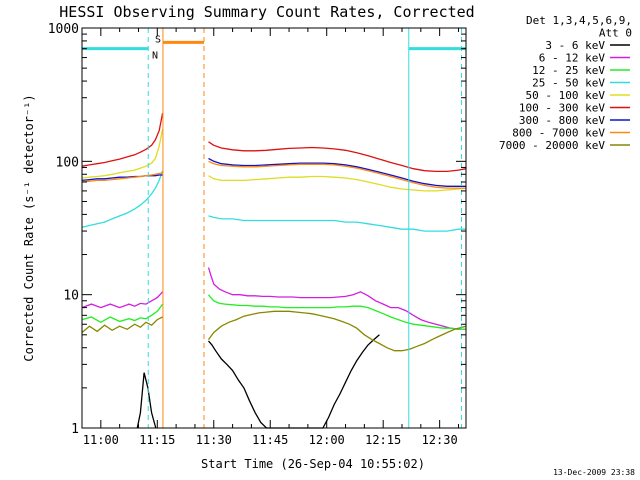 The image size is (640, 480). Describe the element at coordinates (572, 58) in the screenshot. I see `legend-label-6-12-kev: 6 - 12 keV` at that location.